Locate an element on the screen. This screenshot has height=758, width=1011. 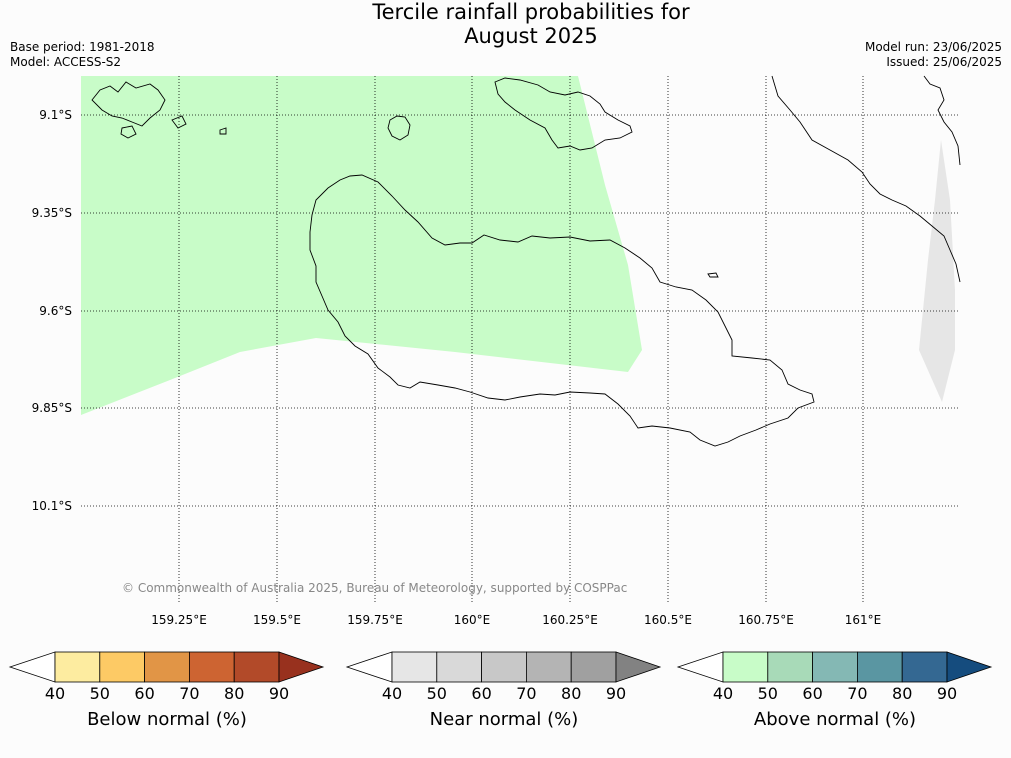
colorbar-above-tick-label: 40 is located at coordinates (723, 693).